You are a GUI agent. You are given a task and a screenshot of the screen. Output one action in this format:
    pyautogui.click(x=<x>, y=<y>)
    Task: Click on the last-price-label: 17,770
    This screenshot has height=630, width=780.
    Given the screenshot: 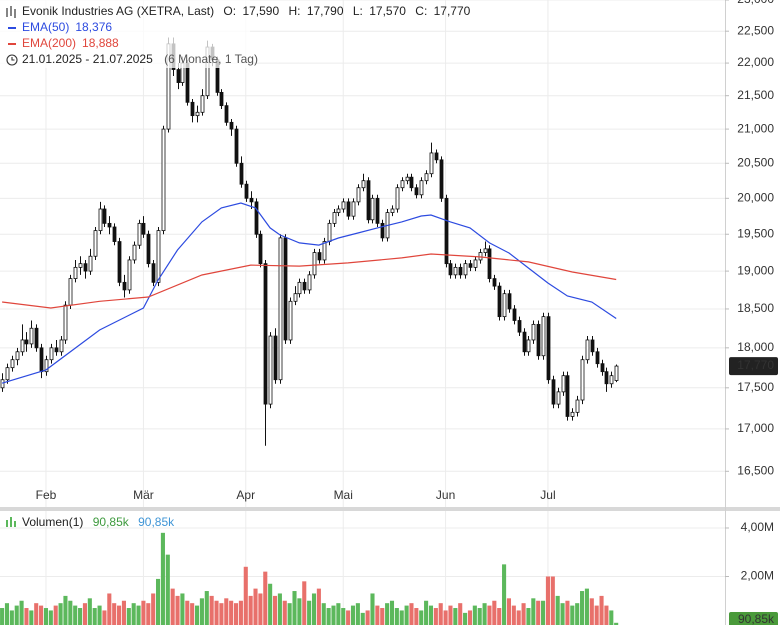 What is the action you would take?
    pyautogui.click(x=755, y=365)
    